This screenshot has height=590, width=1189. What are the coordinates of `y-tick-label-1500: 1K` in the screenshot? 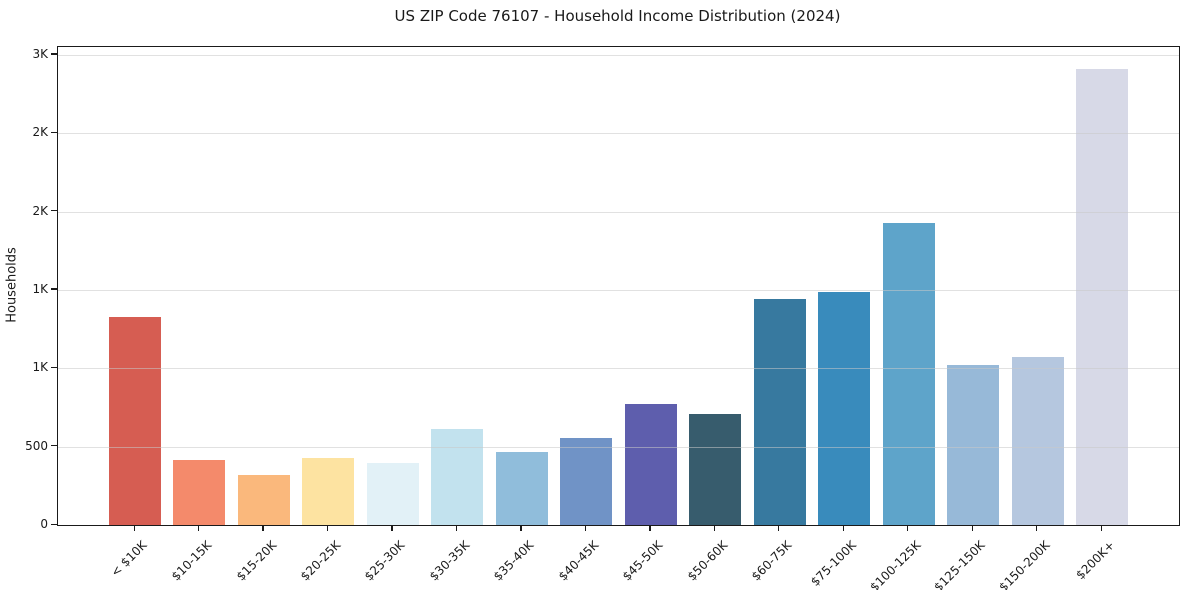 It's located at (40, 288).